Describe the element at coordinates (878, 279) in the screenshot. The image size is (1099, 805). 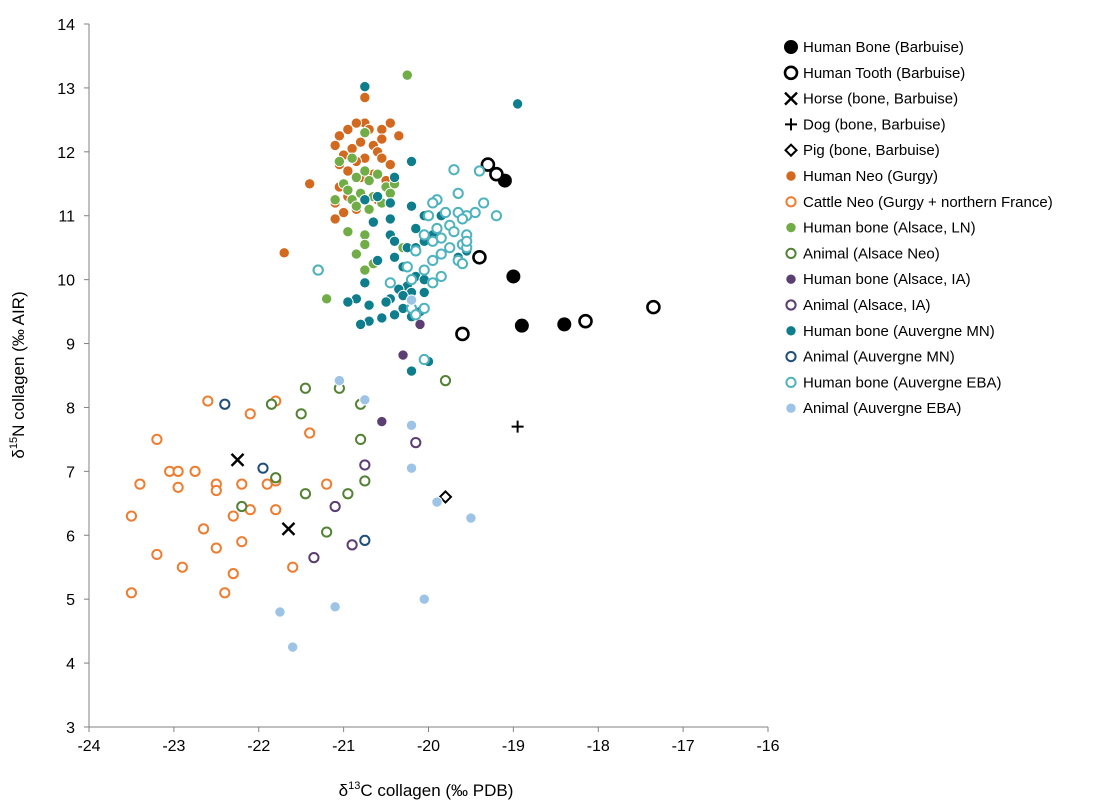
I see `legend-item: Human bone (Alsace, IA)` at that location.